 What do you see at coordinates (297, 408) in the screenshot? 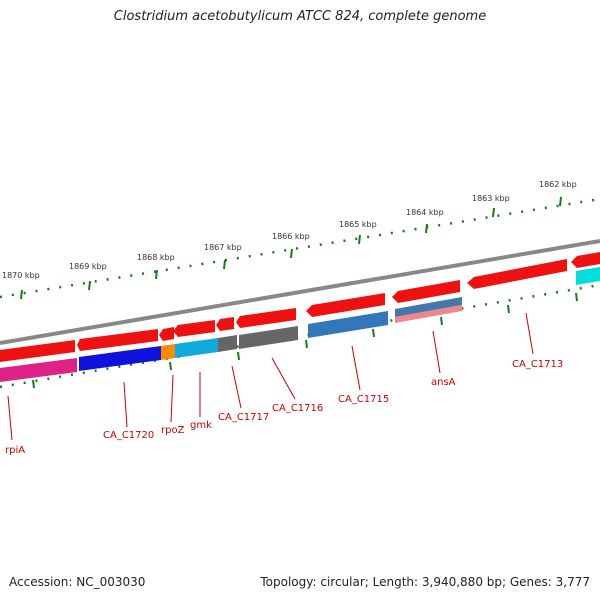
I see `gene-label-CA_C1716: CA_C1716` at bounding box center [297, 408].